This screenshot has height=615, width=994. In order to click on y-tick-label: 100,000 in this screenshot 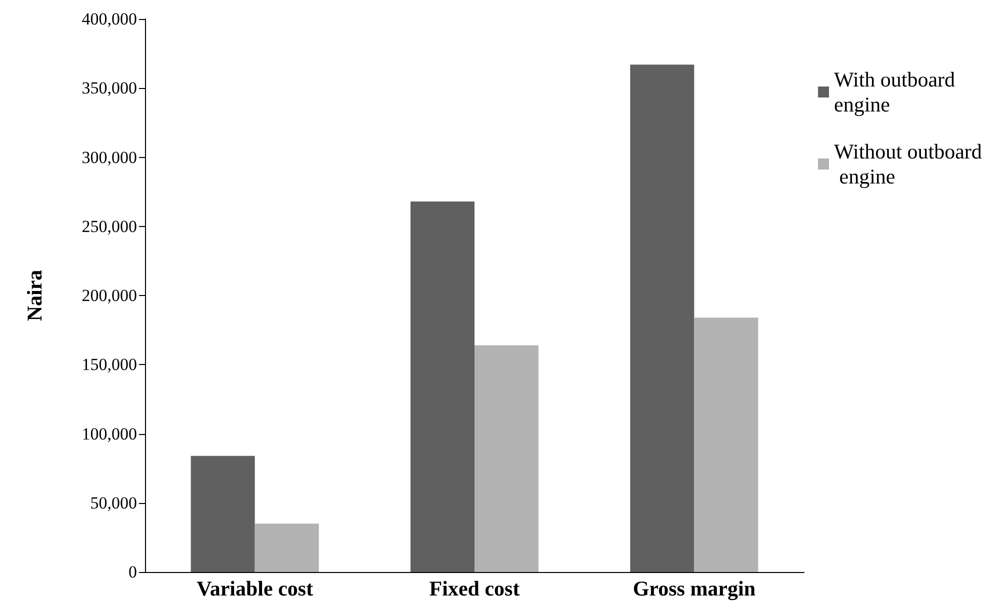, I will do `click(109, 434)`.